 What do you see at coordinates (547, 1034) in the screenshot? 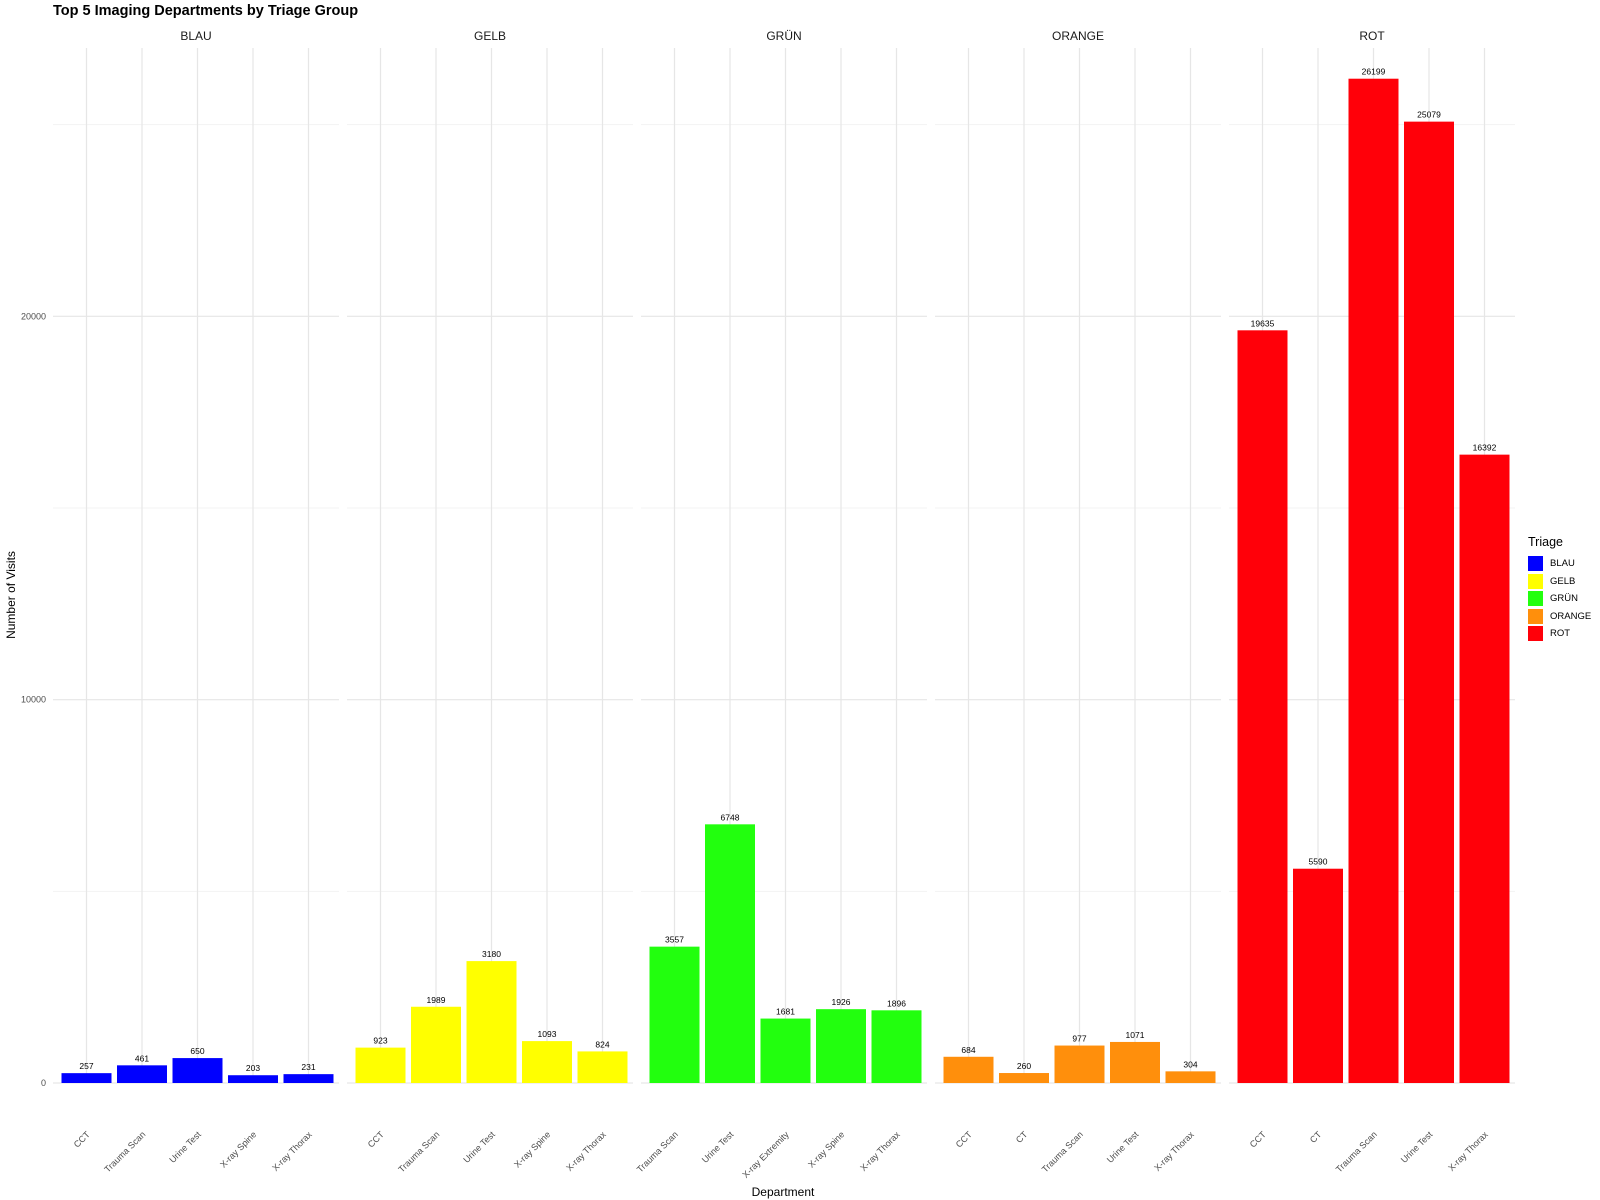
I see `bar-value-label: 1093` at bounding box center [547, 1034].